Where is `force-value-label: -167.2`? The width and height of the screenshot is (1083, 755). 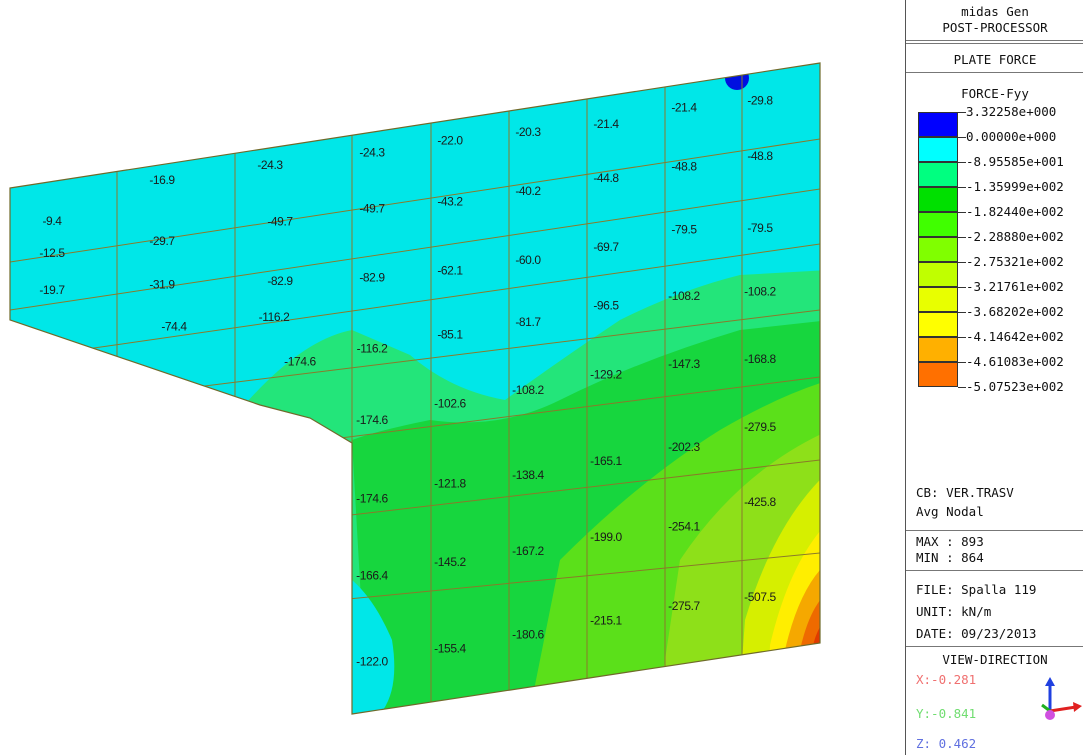
force-value-label: -167.2 is located at coordinates (528, 551).